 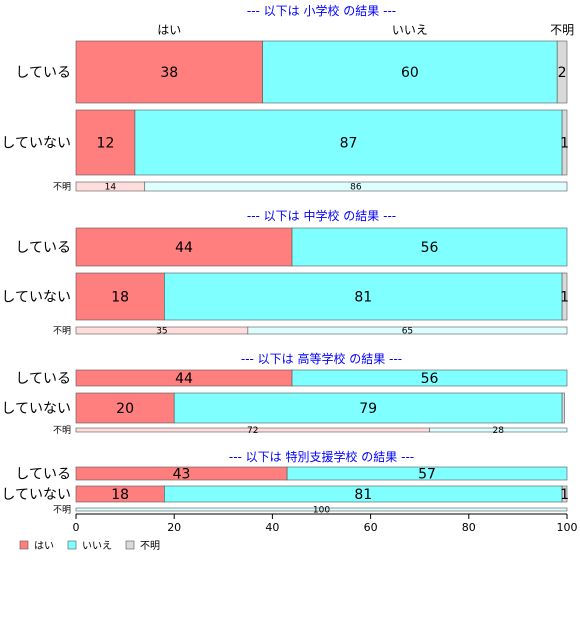 I want to click on column-header: 不明, so click(x=562, y=30).